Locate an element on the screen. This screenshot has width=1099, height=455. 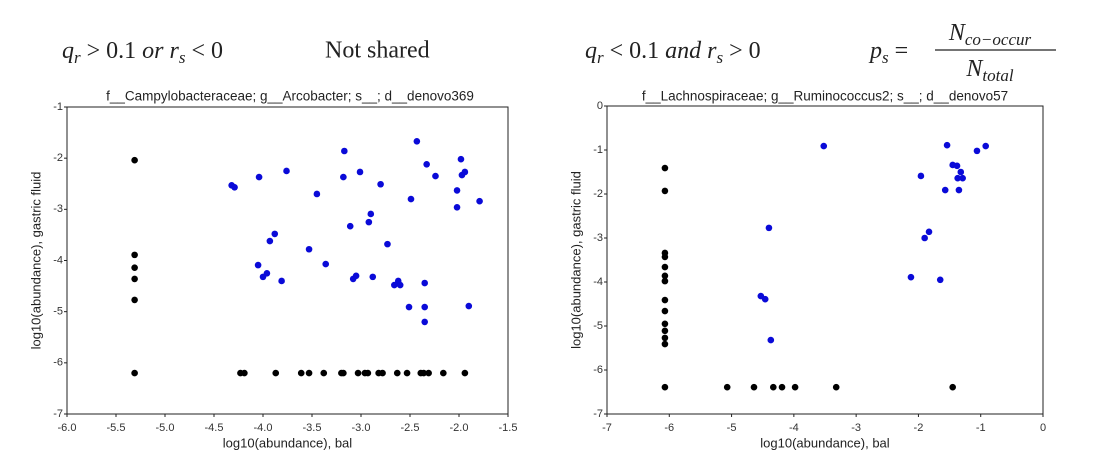
x-tick-label: -2.0 is located at coordinates (459, 428).